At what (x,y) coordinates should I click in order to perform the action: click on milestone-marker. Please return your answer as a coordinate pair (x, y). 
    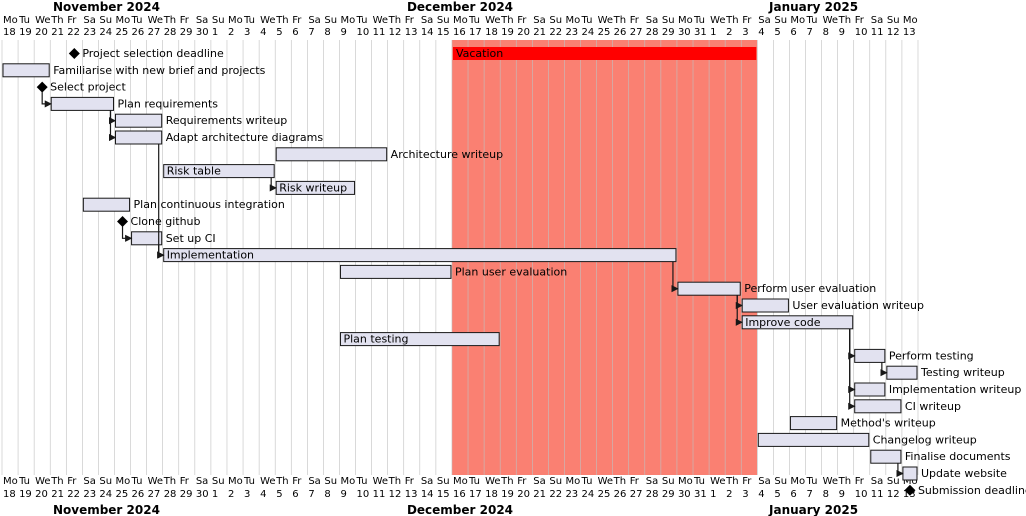
    Looking at the image, I should click on (42, 87).